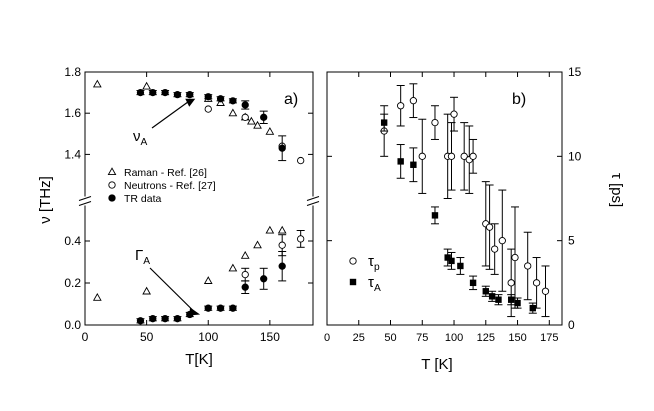 The image size is (654, 411). What do you see at coordinates (167, 207) in the screenshot?
I see `panel-a-annotations: νA ΓA` at bounding box center [167, 207].